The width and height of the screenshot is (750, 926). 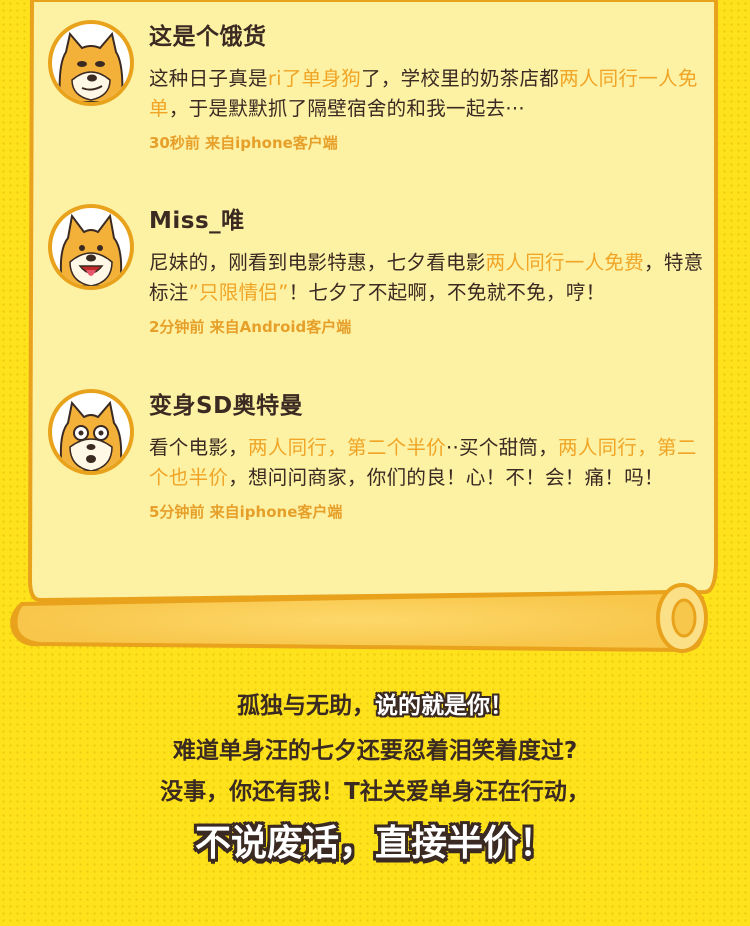 I want to click on doge-avatar-tongue-icon, so click(x=91, y=247).